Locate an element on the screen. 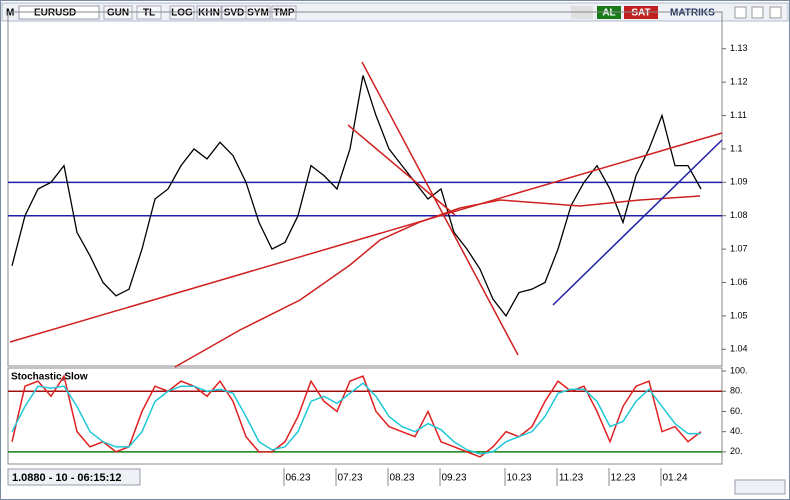 The image size is (790, 500). toolbar-button-label: KHN is located at coordinates (209, 13).